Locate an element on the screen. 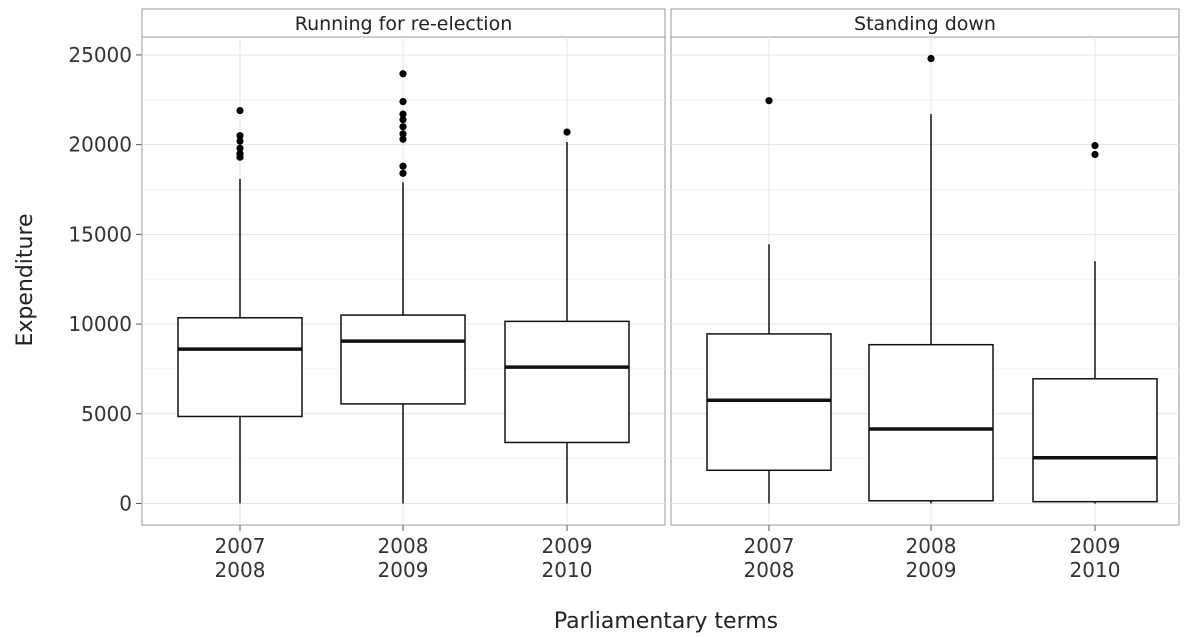 The image size is (1185, 637). y-tick-label: 0 is located at coordinates (125, 503).